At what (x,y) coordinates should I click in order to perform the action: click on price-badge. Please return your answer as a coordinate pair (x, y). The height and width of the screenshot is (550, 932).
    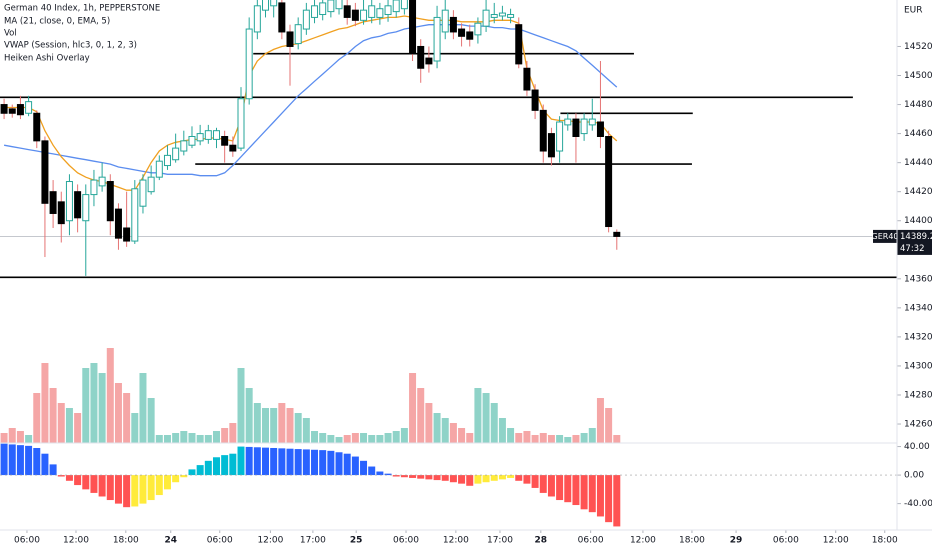
    Looking at the image, I should click on (914, 242).